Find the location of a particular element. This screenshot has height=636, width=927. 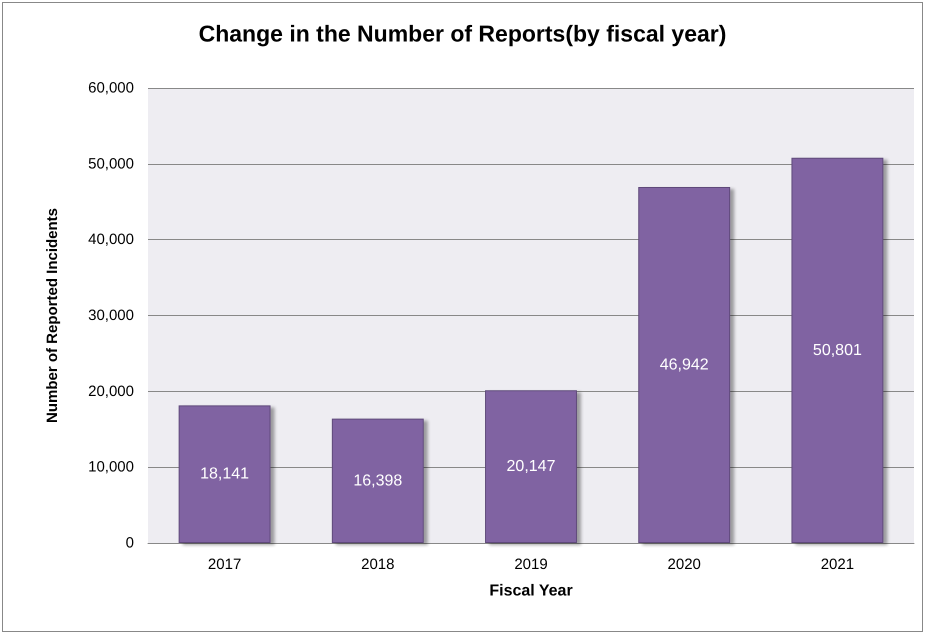

x-tick-label: 2021 is located at coordinates (837, 564).